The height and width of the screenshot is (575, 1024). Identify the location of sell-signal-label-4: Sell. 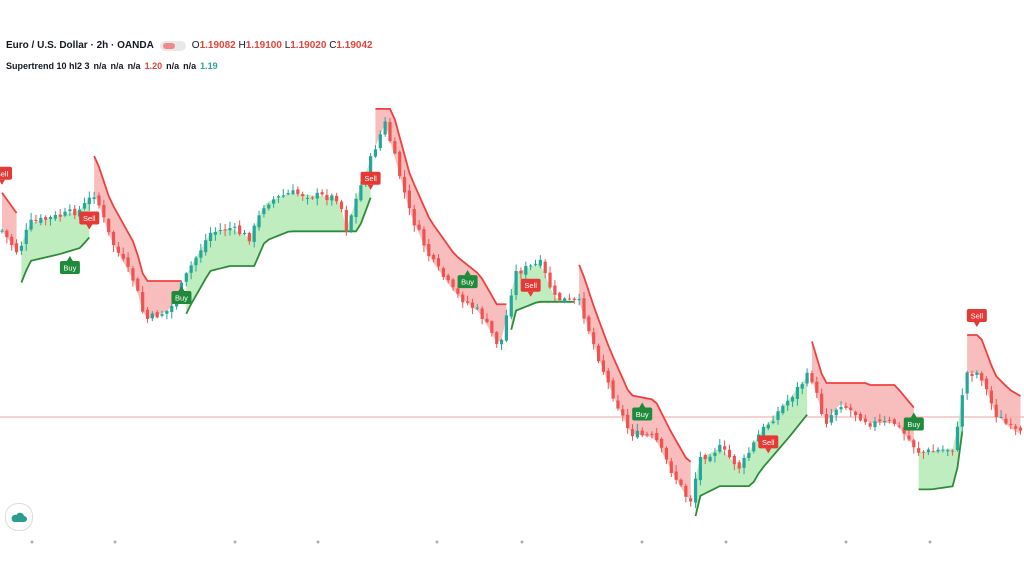
(370, 180).